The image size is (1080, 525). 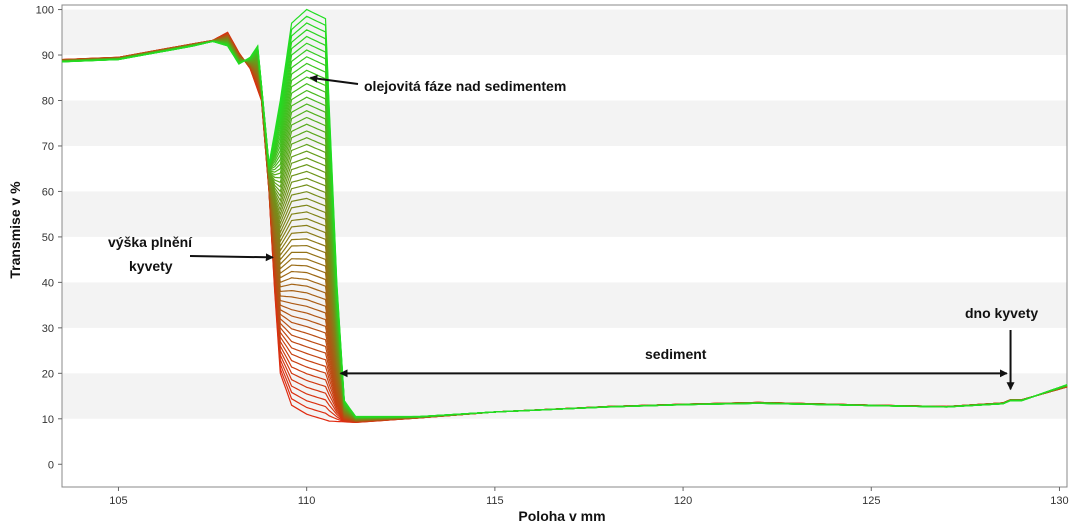 I want to click on y-tick-label: 10, so click(x=48, y=420).